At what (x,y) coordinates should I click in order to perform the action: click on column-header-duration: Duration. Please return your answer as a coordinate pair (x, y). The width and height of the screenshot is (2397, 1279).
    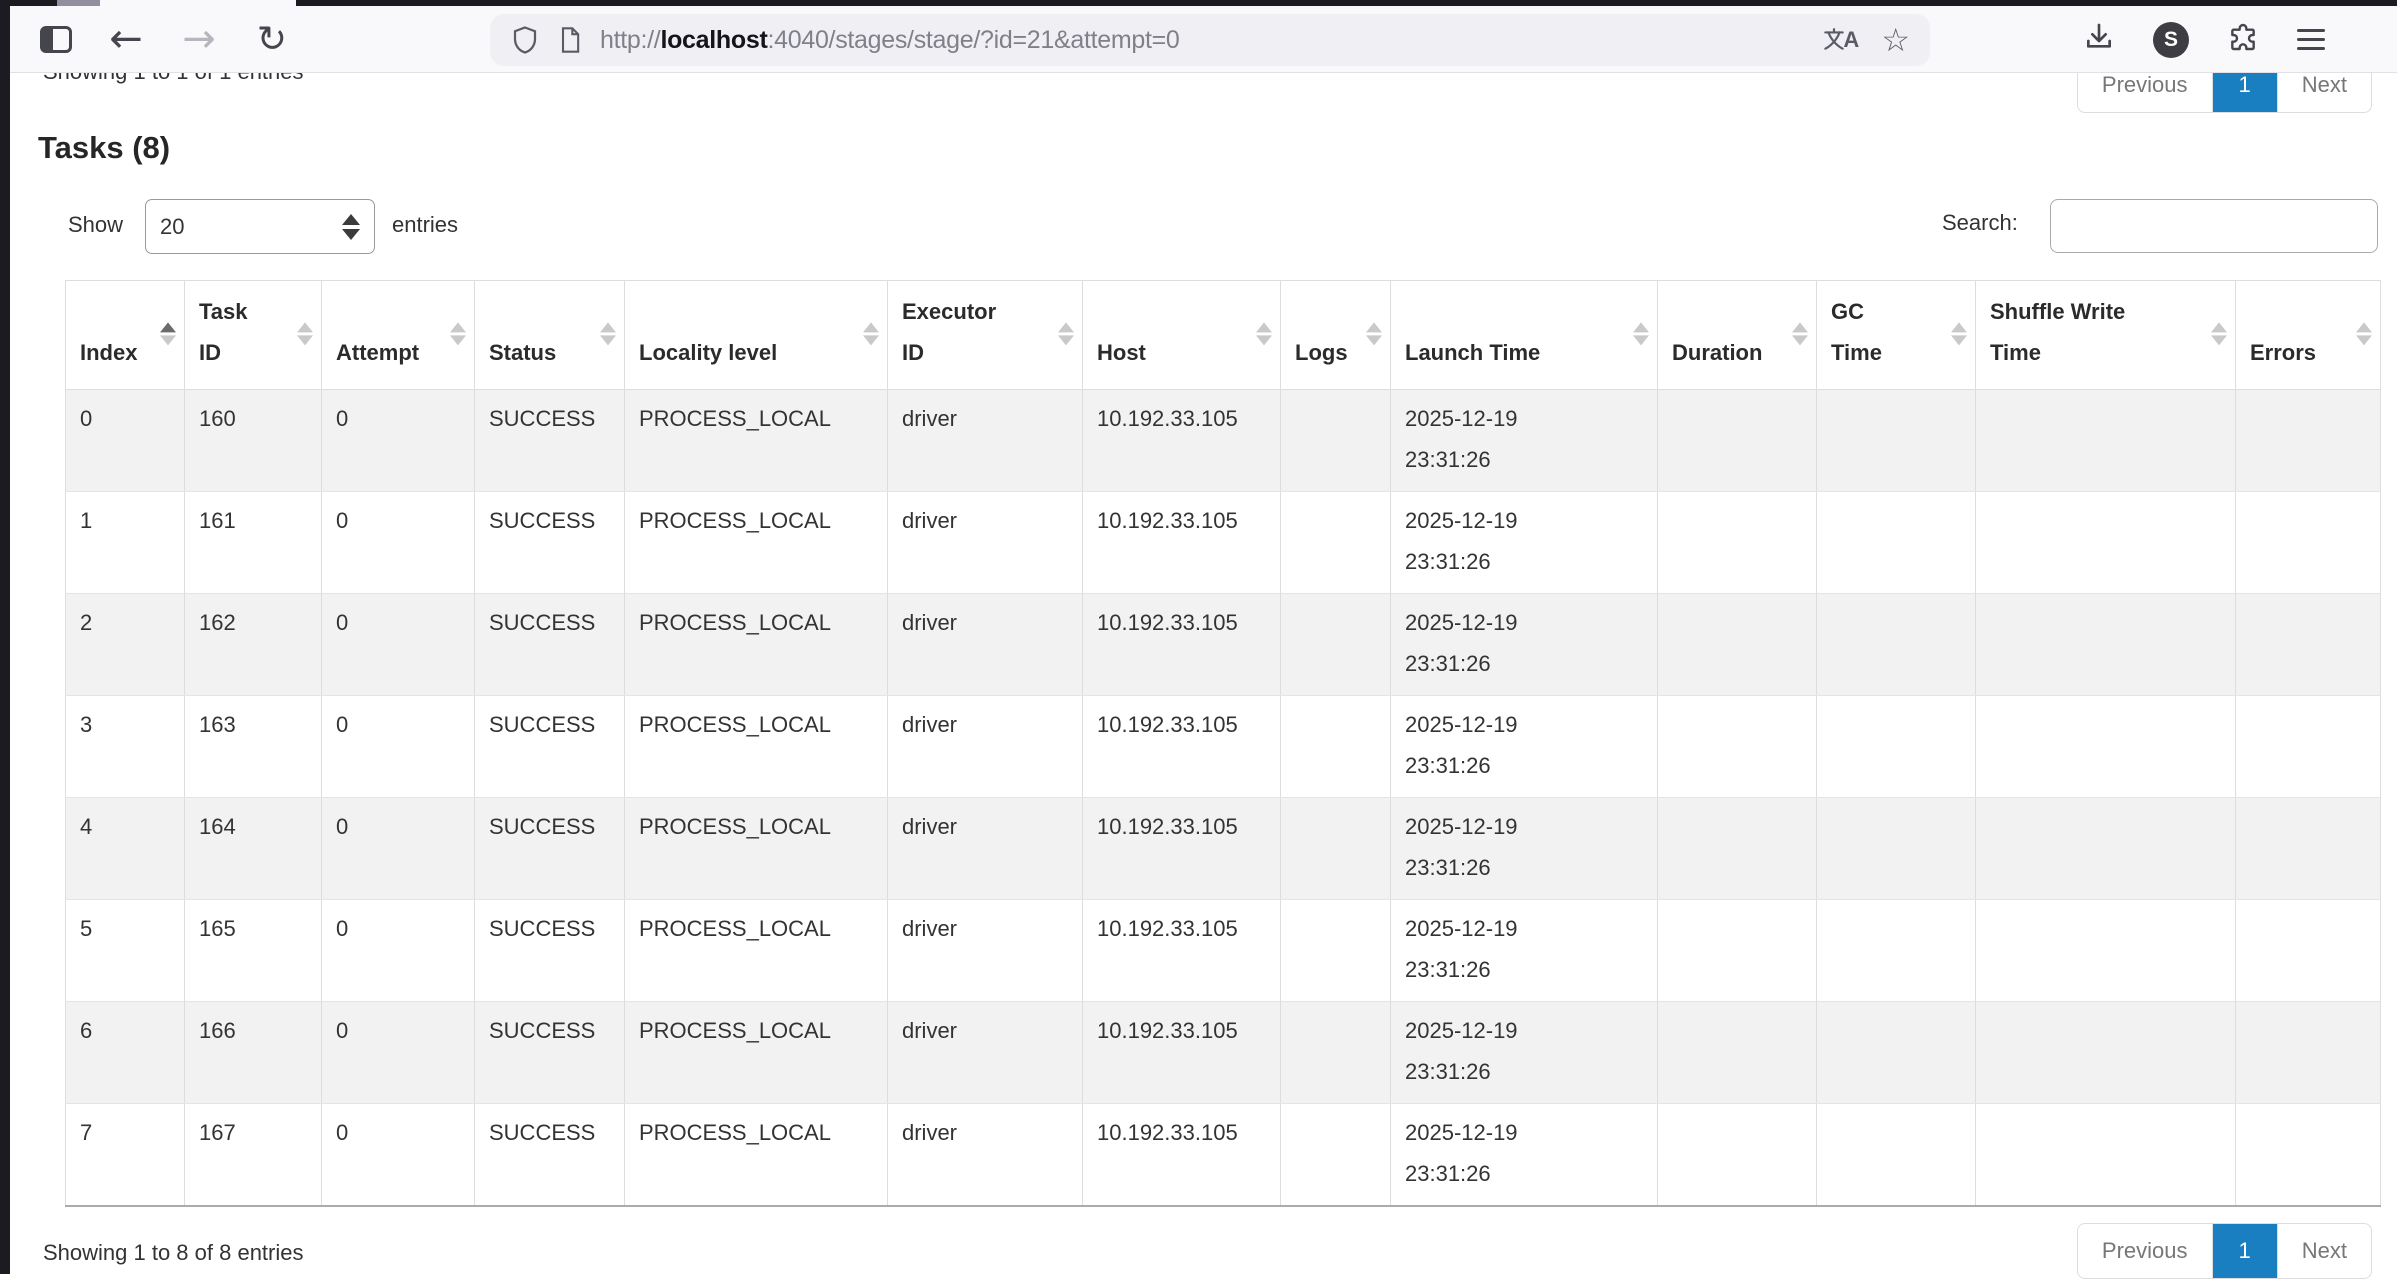
    Looking at the image, I should click on (1737, 335).